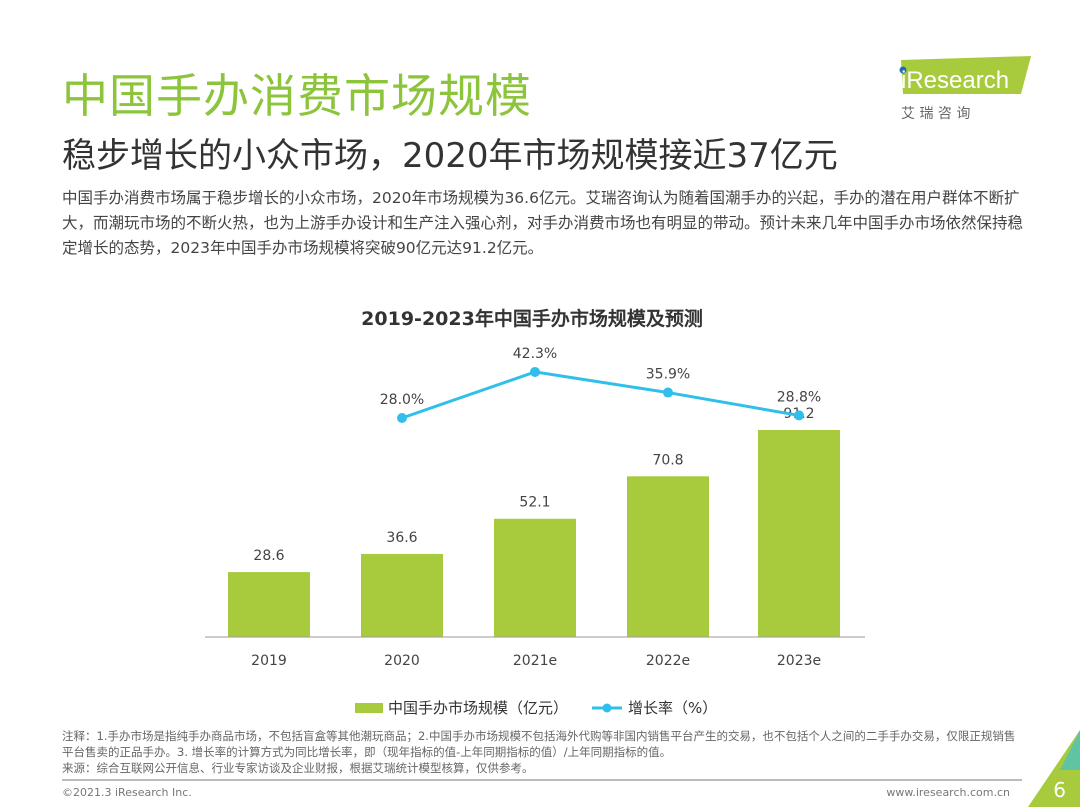 The height and width of the screenshot is (807, 1080). I want to click on x-tick-label: 2020, so click(402, 661).